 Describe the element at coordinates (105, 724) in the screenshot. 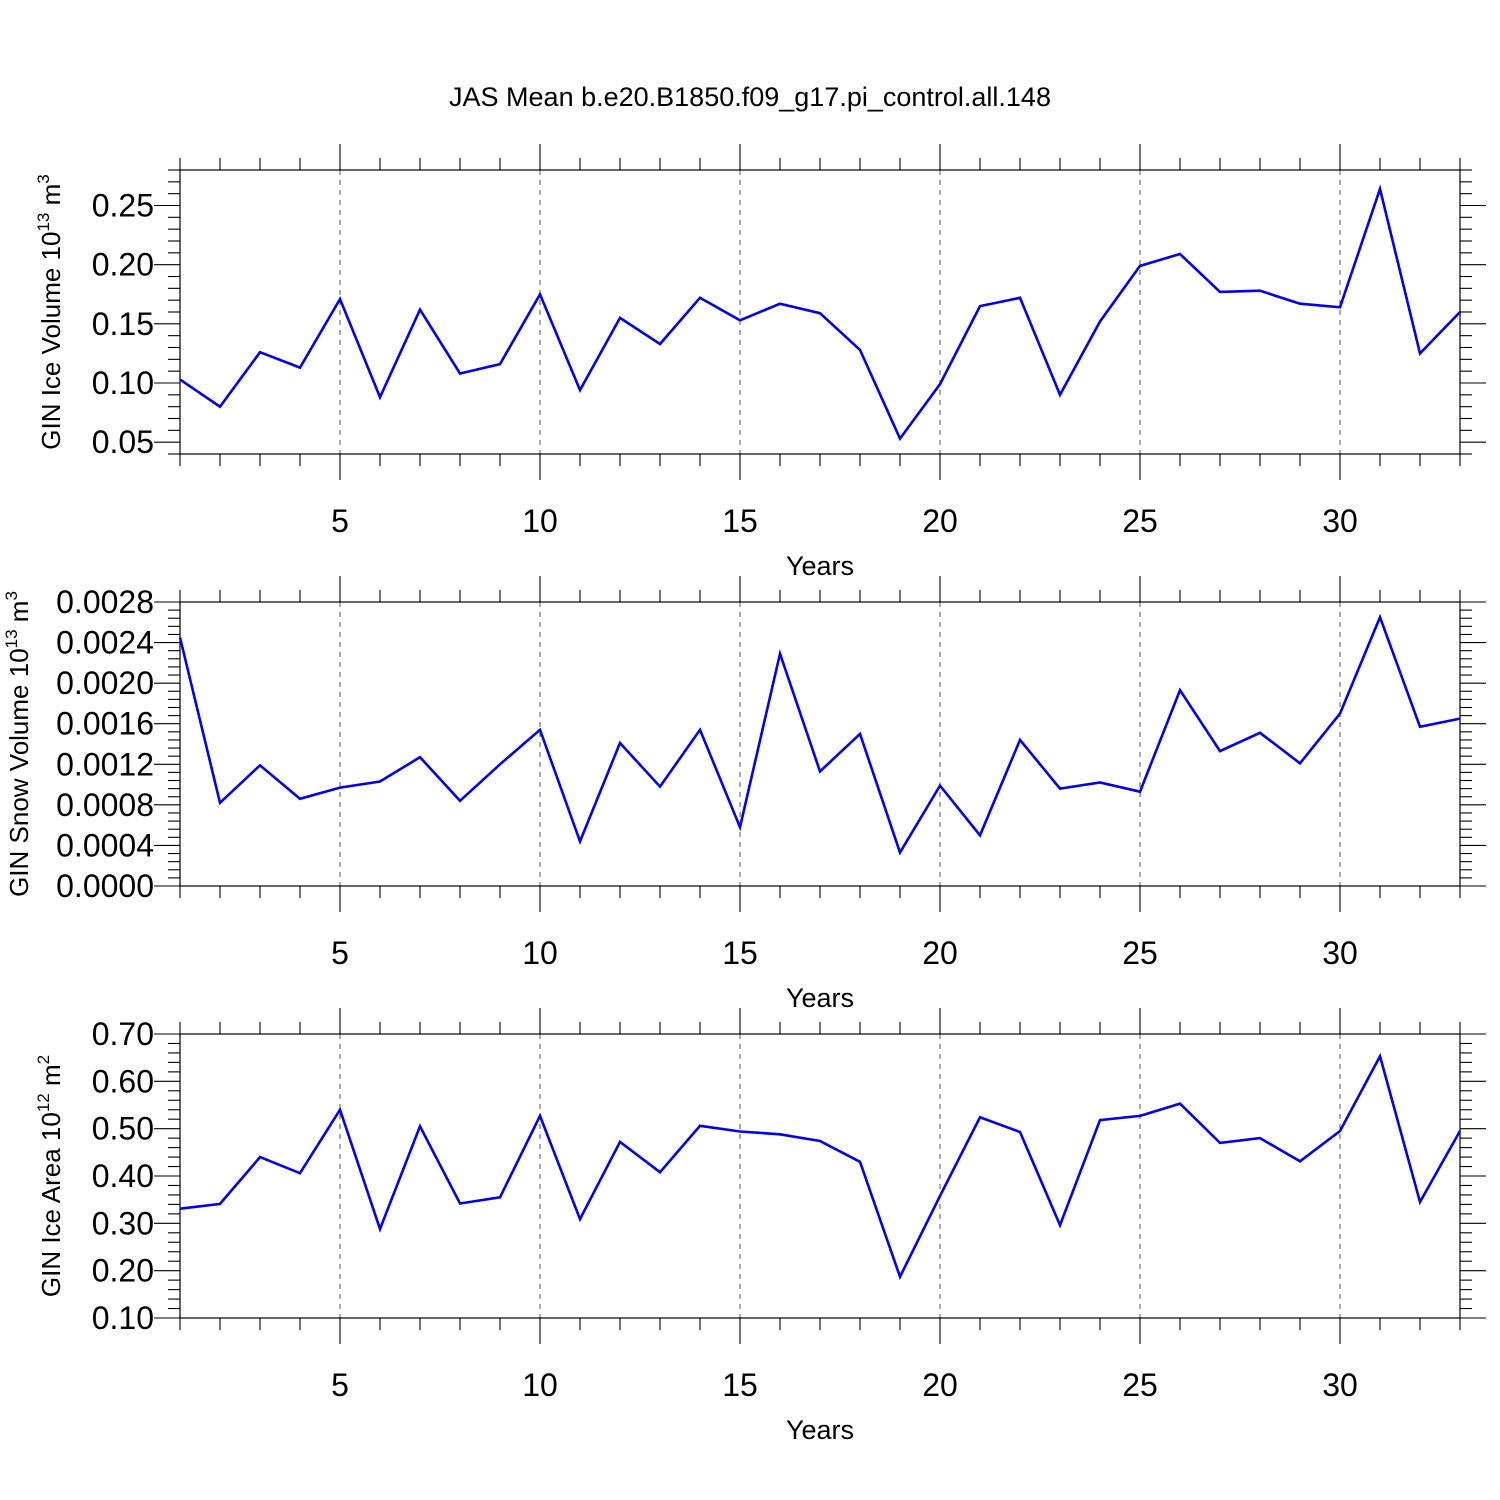

I see `y-tick-label: 0.0016` at that location.